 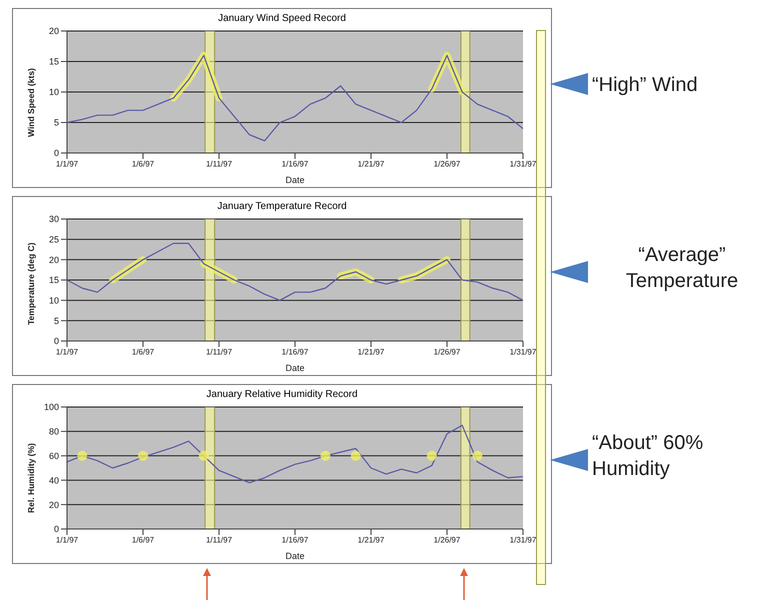 What do you see at coordinates (53, 431) in the screenshot?
I see `y-tick-label: 80` at bounding box center [53, 431].